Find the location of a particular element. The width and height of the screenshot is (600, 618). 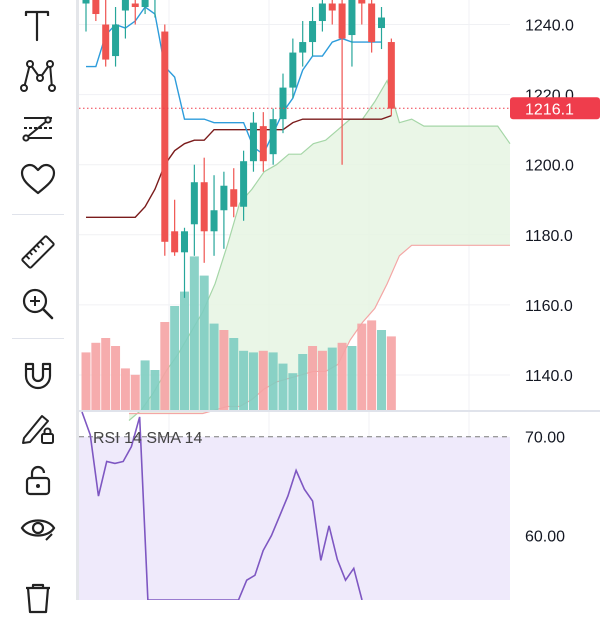

fib-retracement-icon is located at coordinates (37, 129).